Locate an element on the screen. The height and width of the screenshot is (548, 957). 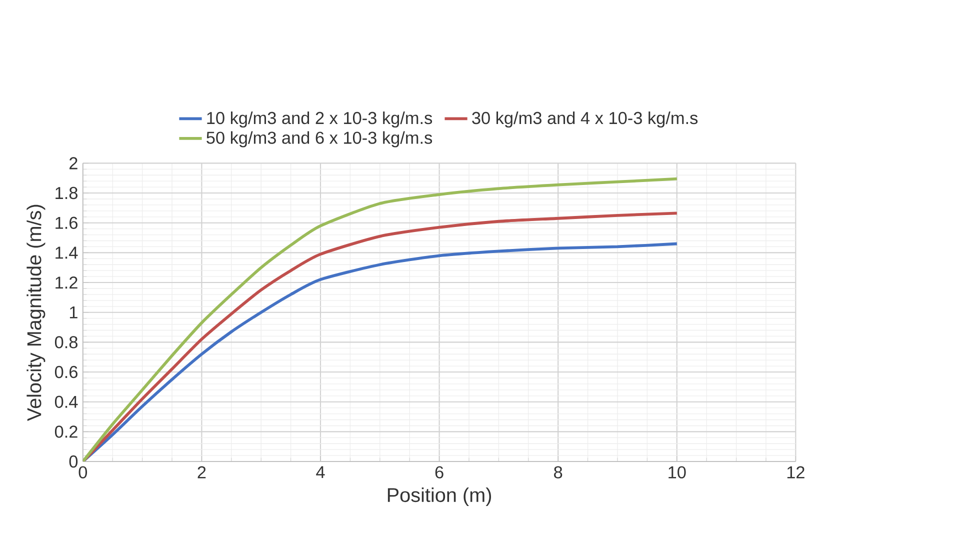
y-tick-label: 0.8 is located at coordinates (66, 342).